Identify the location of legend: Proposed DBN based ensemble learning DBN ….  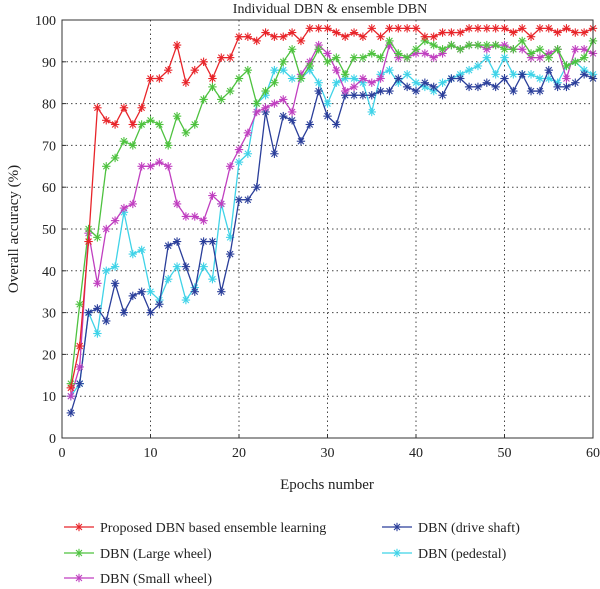
(292, 554).